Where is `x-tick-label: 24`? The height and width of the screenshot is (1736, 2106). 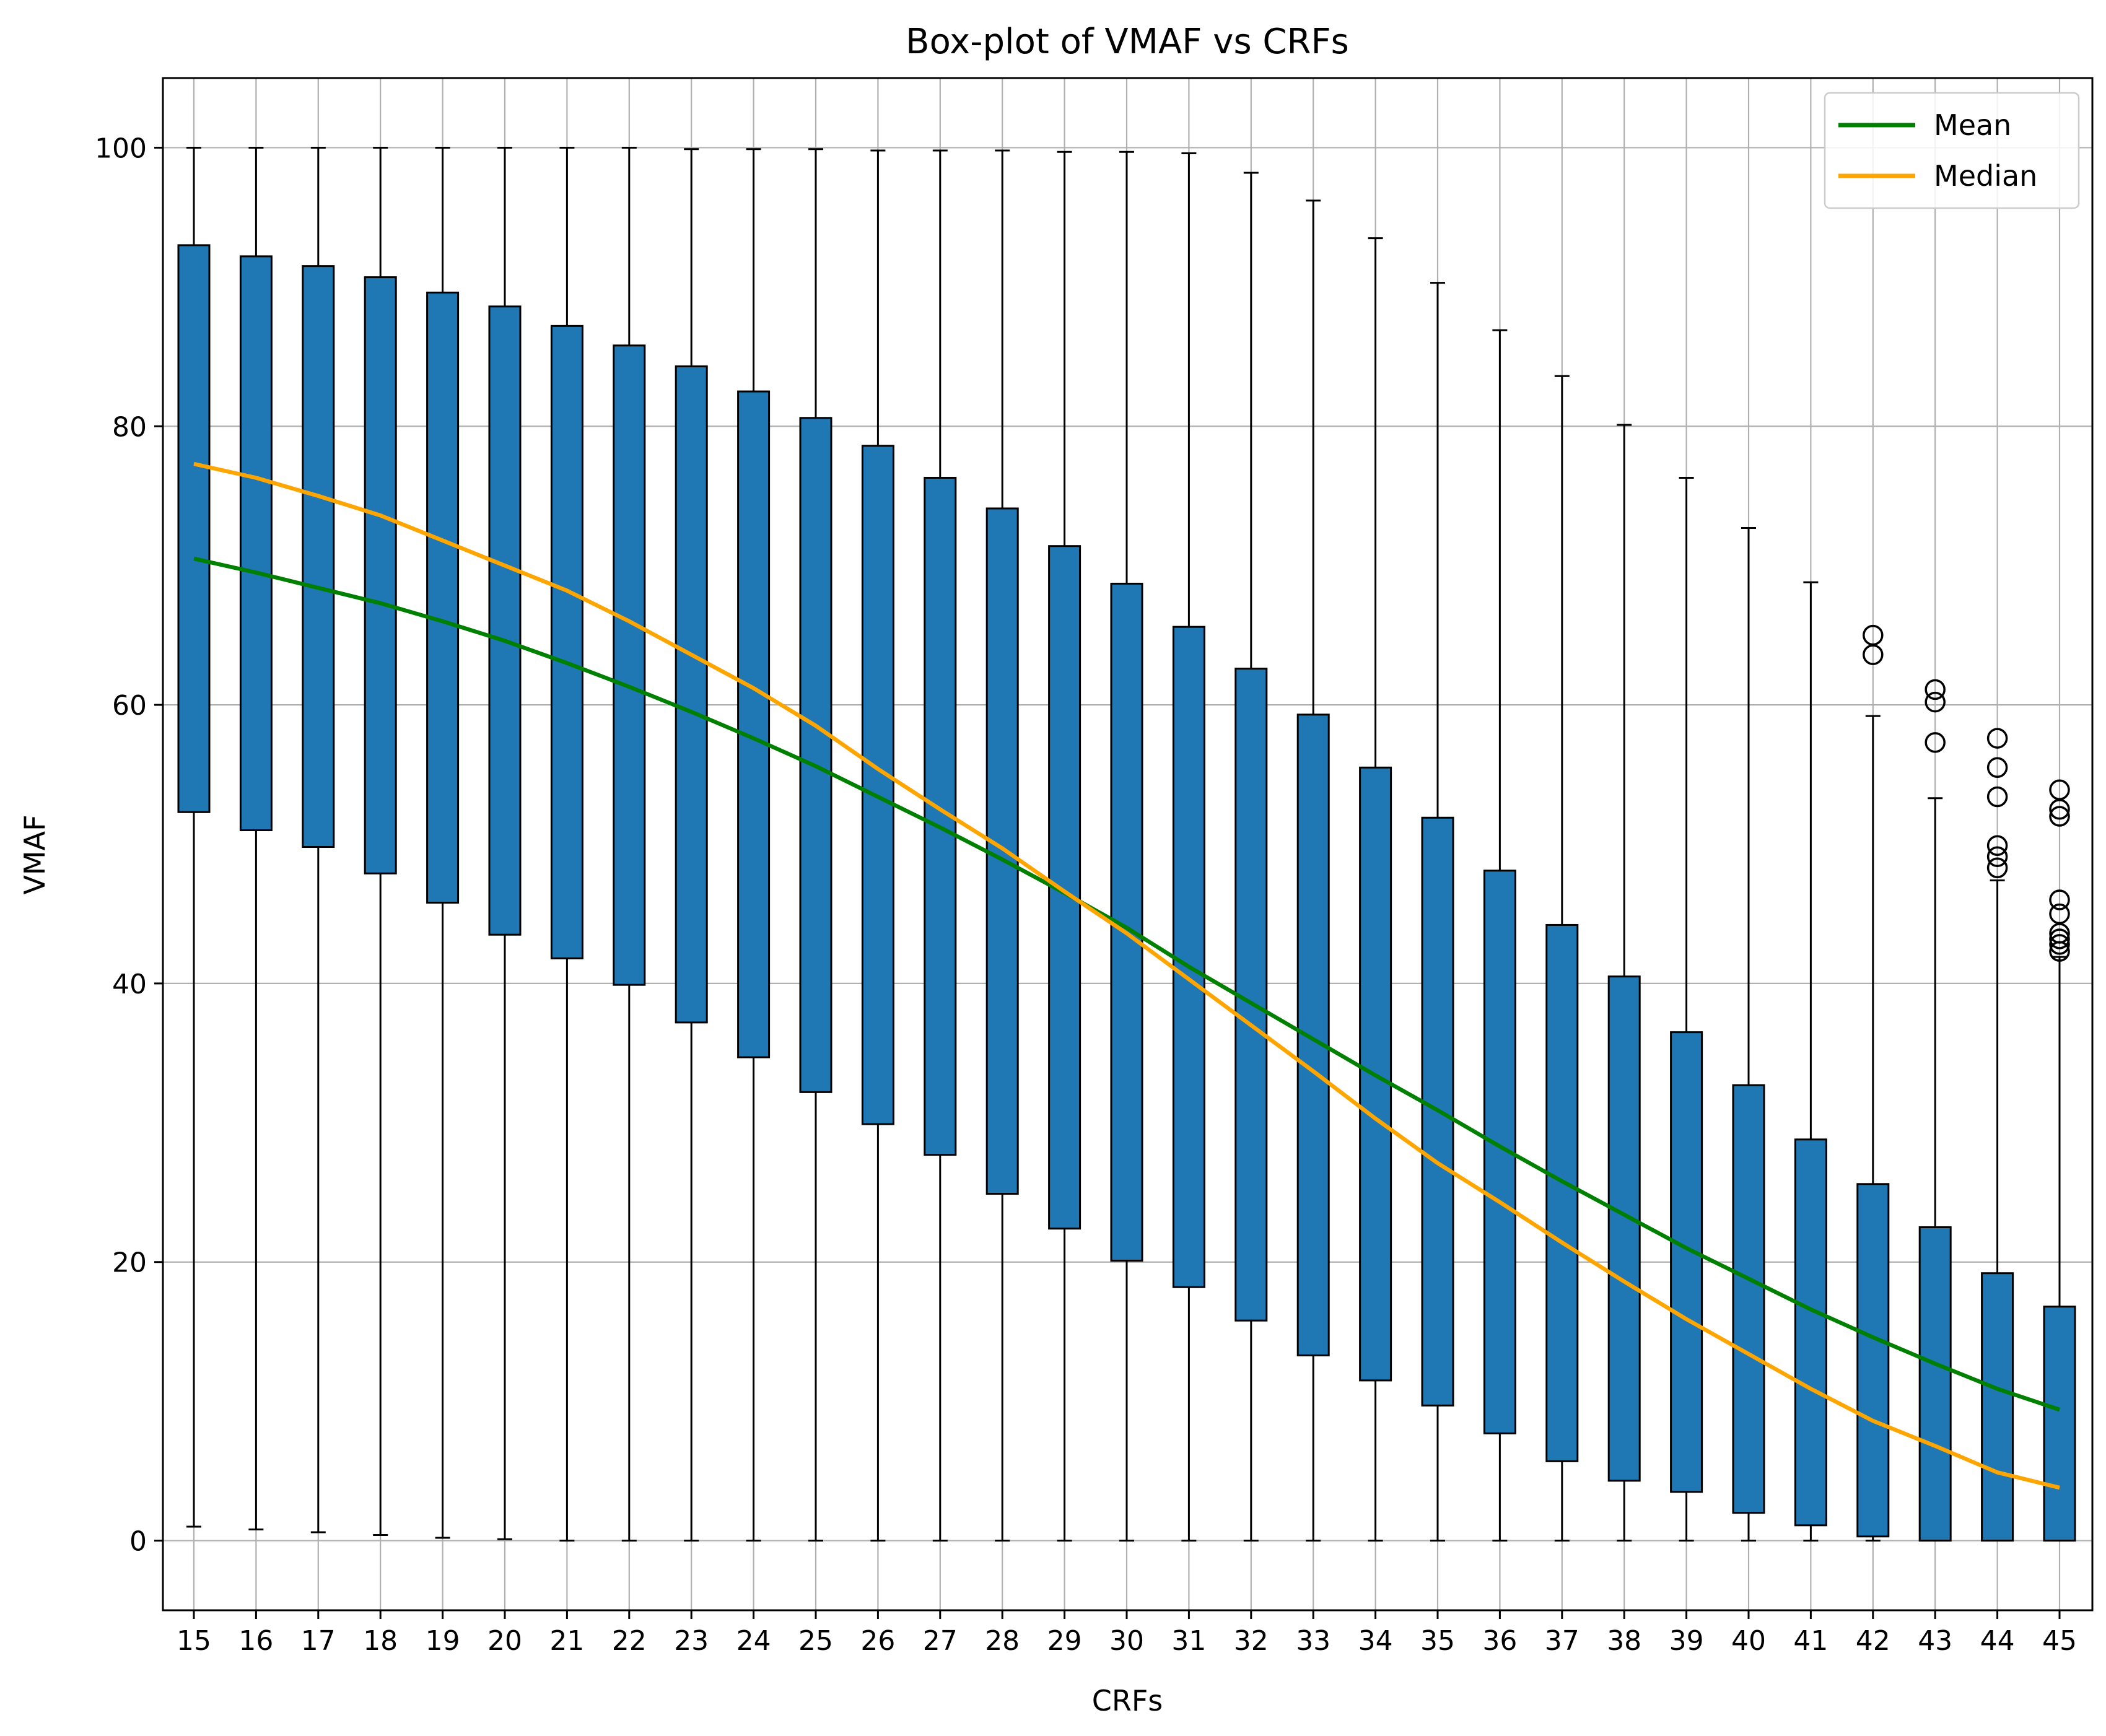
x-tick-label: 24 is located at coordinates (753, 1641).